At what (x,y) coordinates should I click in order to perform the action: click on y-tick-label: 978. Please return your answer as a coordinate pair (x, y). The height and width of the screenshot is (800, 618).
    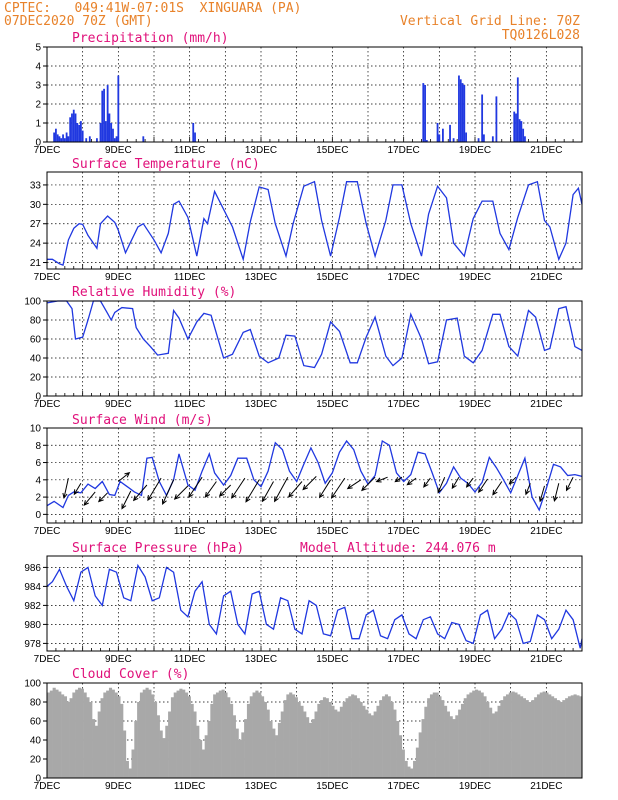
    Looking at the image, I should click on (32, 644).